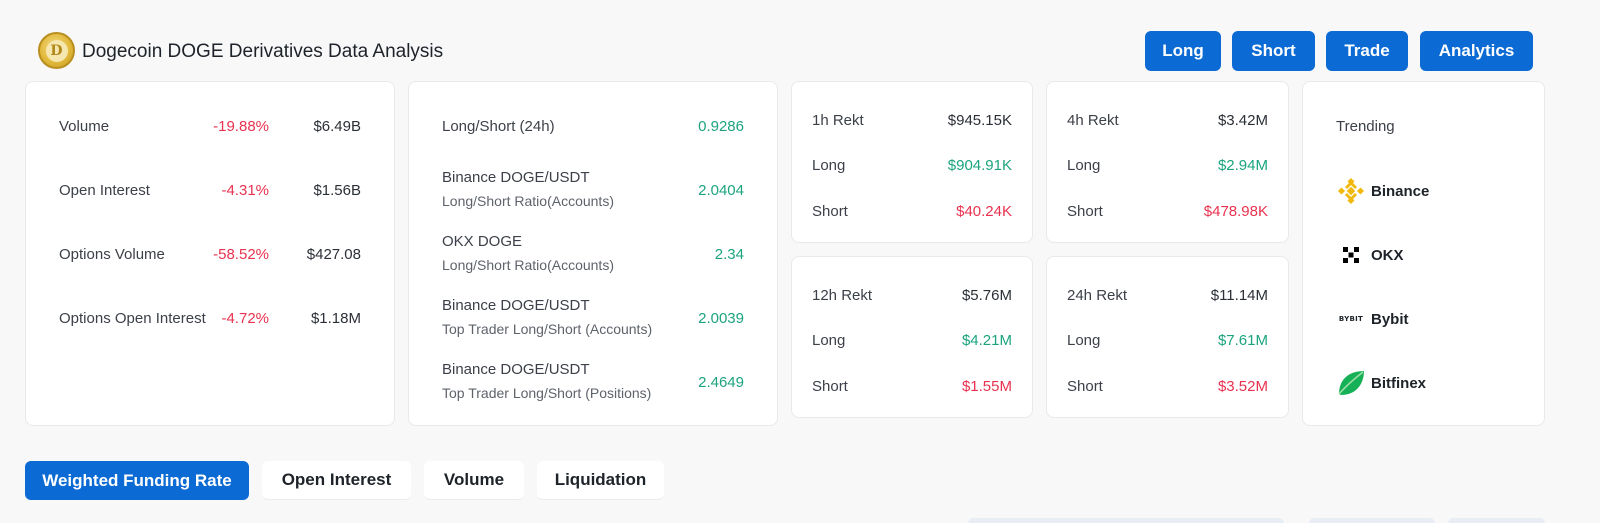 This screenshot has height=523, width=1600. What do you see at coordinates (263, 51) in the screenshot?
I see `page-title: Dogecoin DOGE Derivatives Data Analysis` at bounding box center [263, 51].